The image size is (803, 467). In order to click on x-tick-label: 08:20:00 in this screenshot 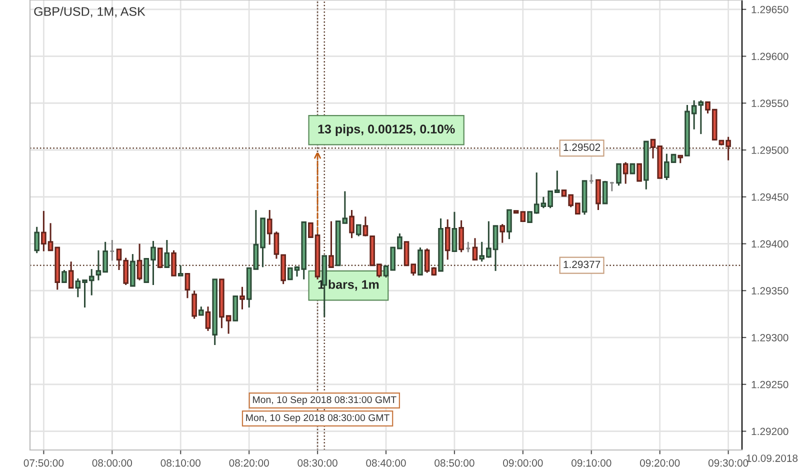, I will do `click(249, 463)`.